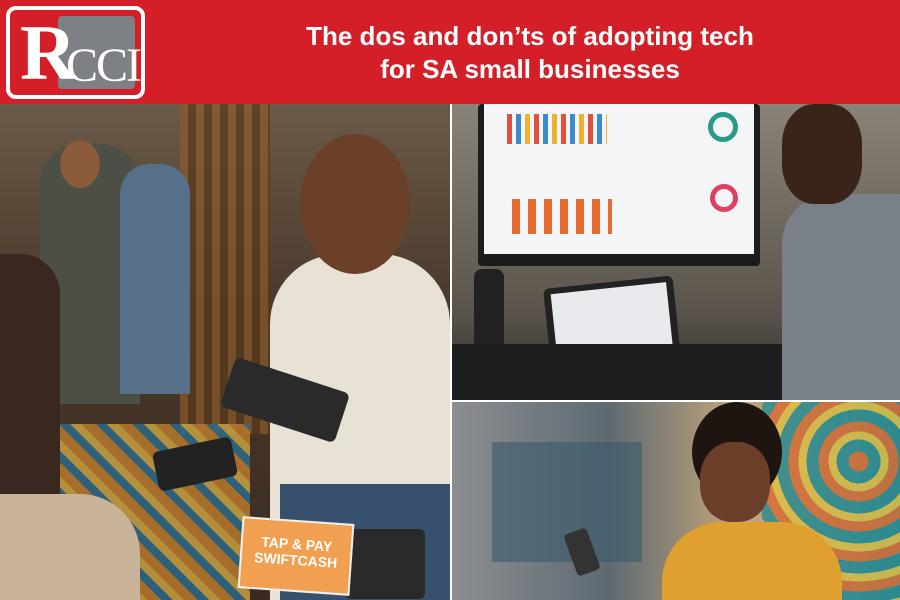 Image resolution: width=900 pixels, height=600 pixels. Describe the element at coordinates (75, 52) in the screenshot. I see `rcci-logo: R CCI` at that location.